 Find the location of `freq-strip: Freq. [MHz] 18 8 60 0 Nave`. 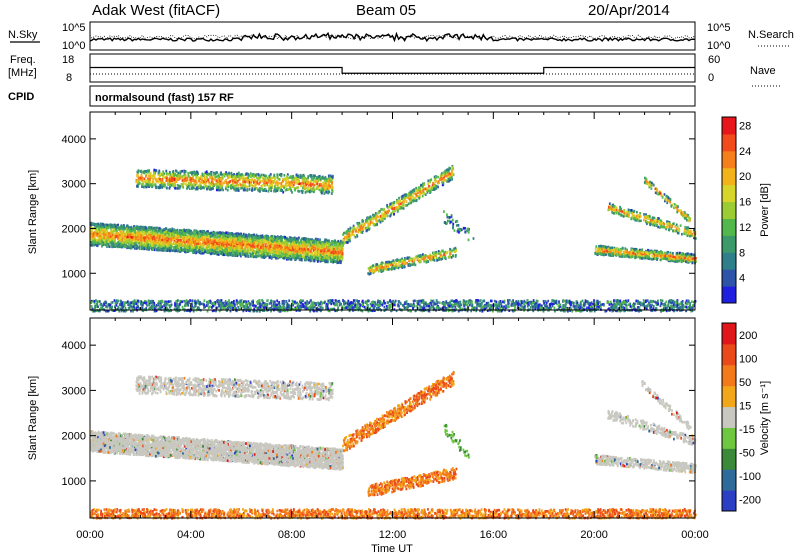

freq-strip: Freq. [MHz] 18 8 60 0 Nave is located at coordinates (394, 70).